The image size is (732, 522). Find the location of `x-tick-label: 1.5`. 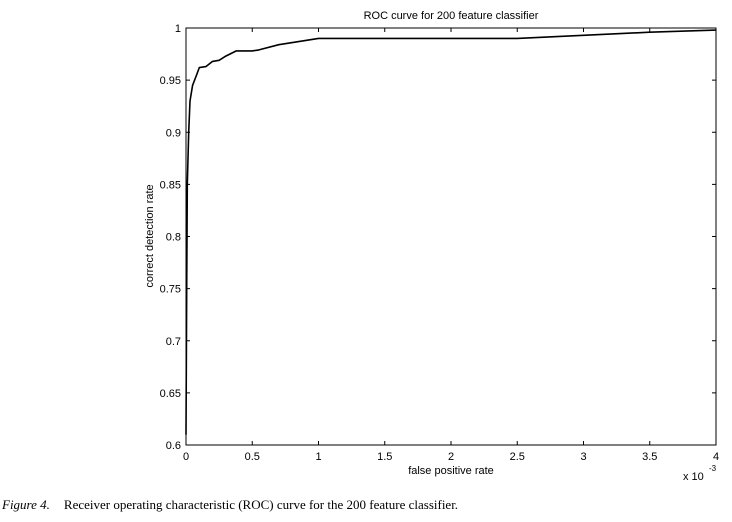

x-tick-label: 1.5 is located at coordinates (384, 457).